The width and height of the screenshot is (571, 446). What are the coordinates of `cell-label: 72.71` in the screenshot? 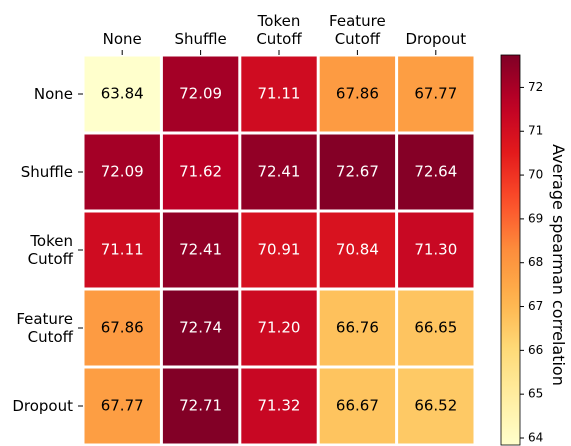 It's located at (200, 406).